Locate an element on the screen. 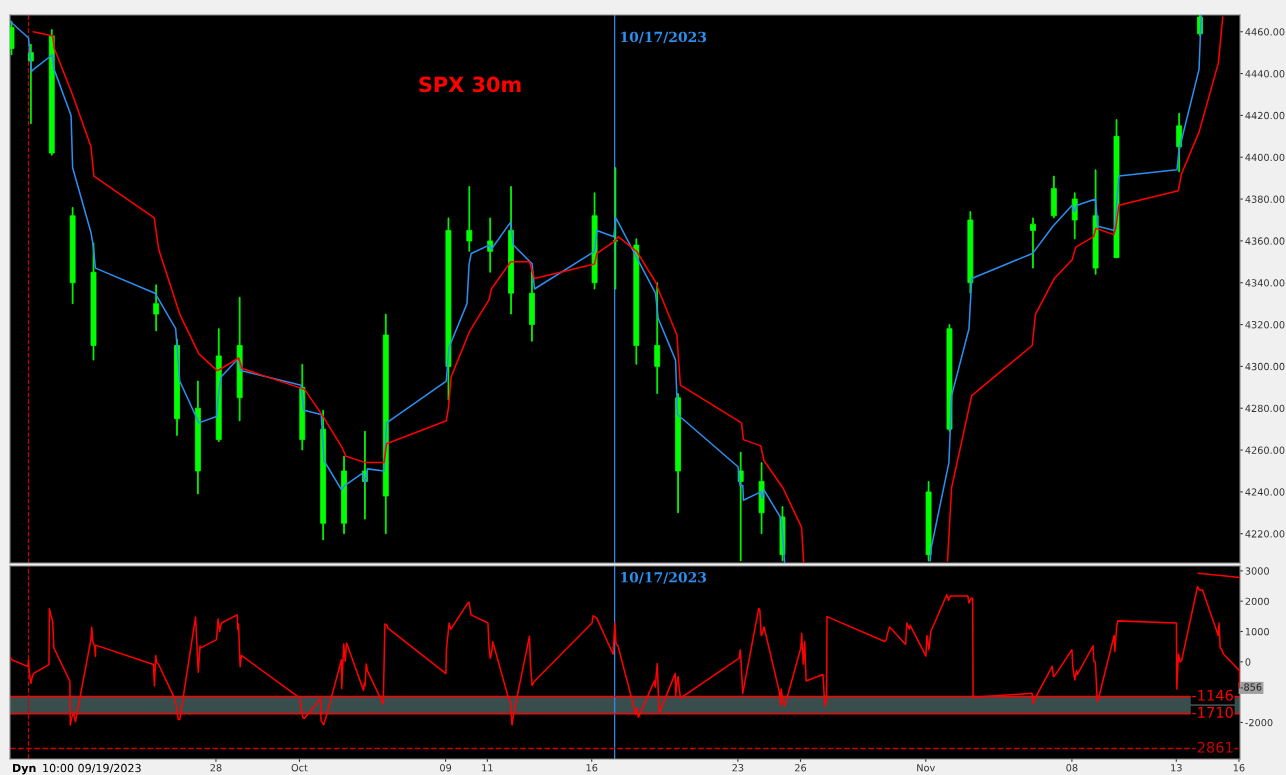  y-tick-label: 1000 is located at coordinates (1257, 631).